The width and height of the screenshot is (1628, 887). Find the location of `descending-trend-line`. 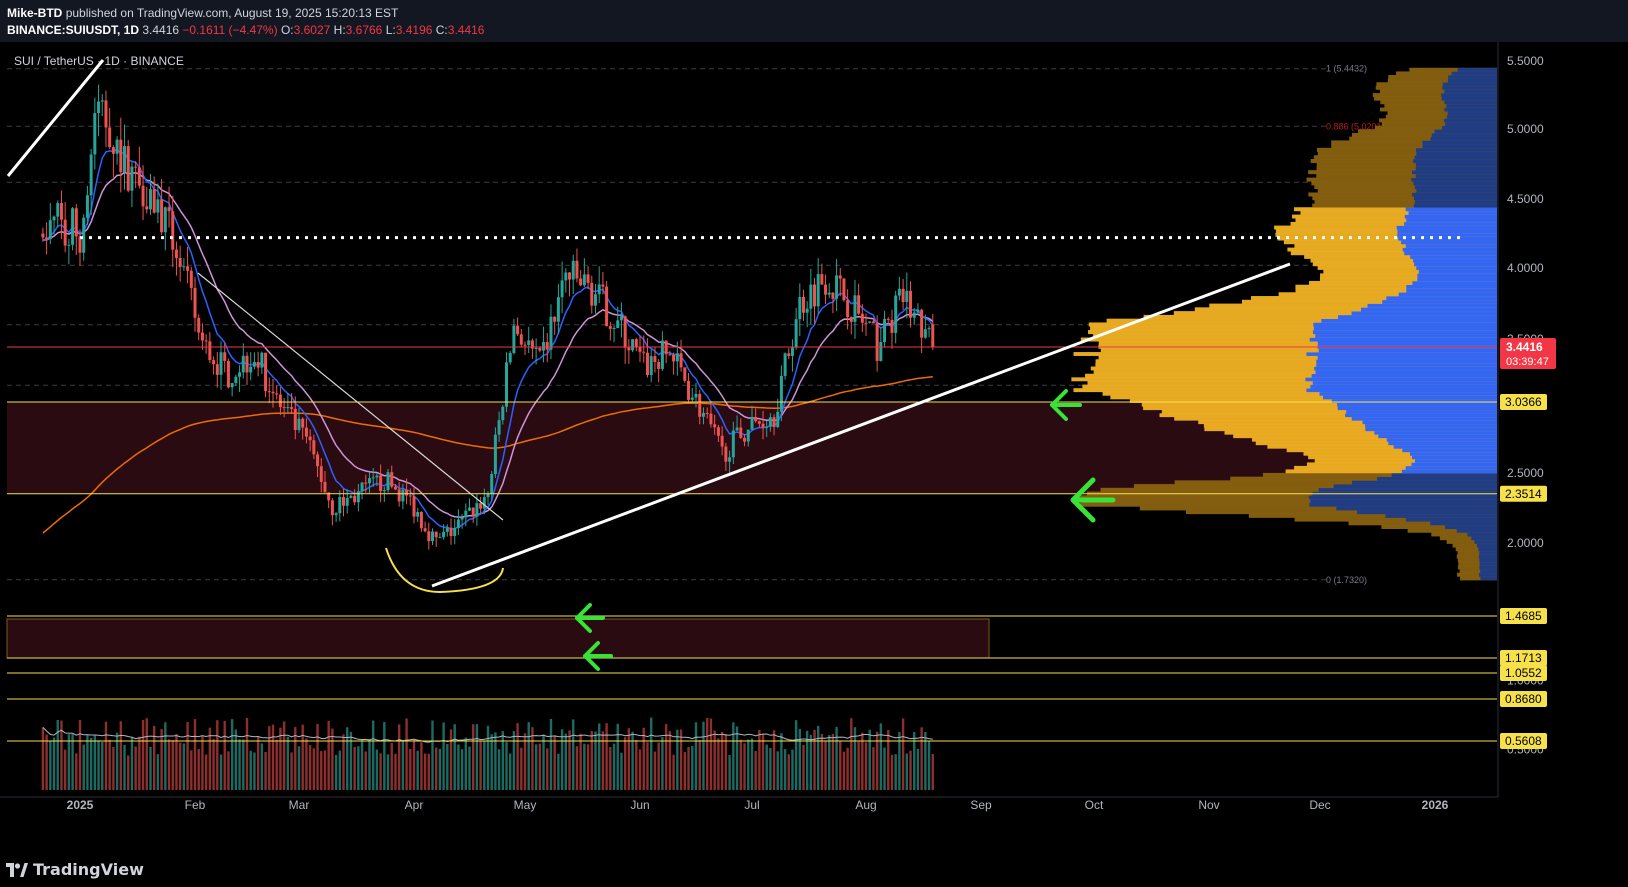

descending-trend-line is located at coordinates (350, 396).